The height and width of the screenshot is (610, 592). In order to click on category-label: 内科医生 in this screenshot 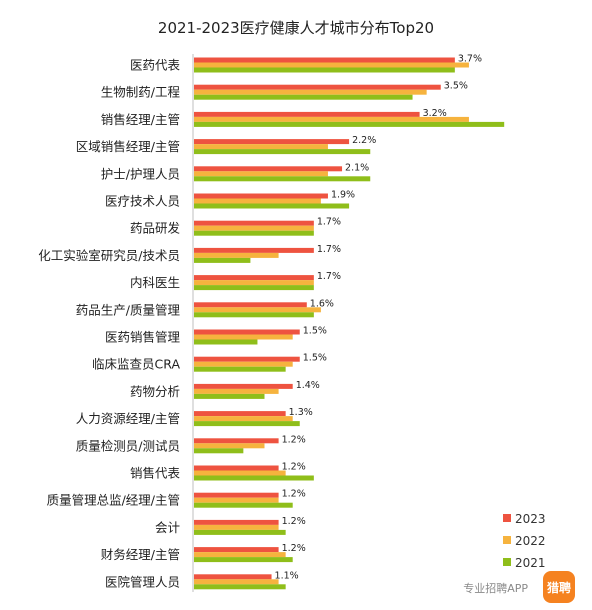, I will do `click(155, 282)`.